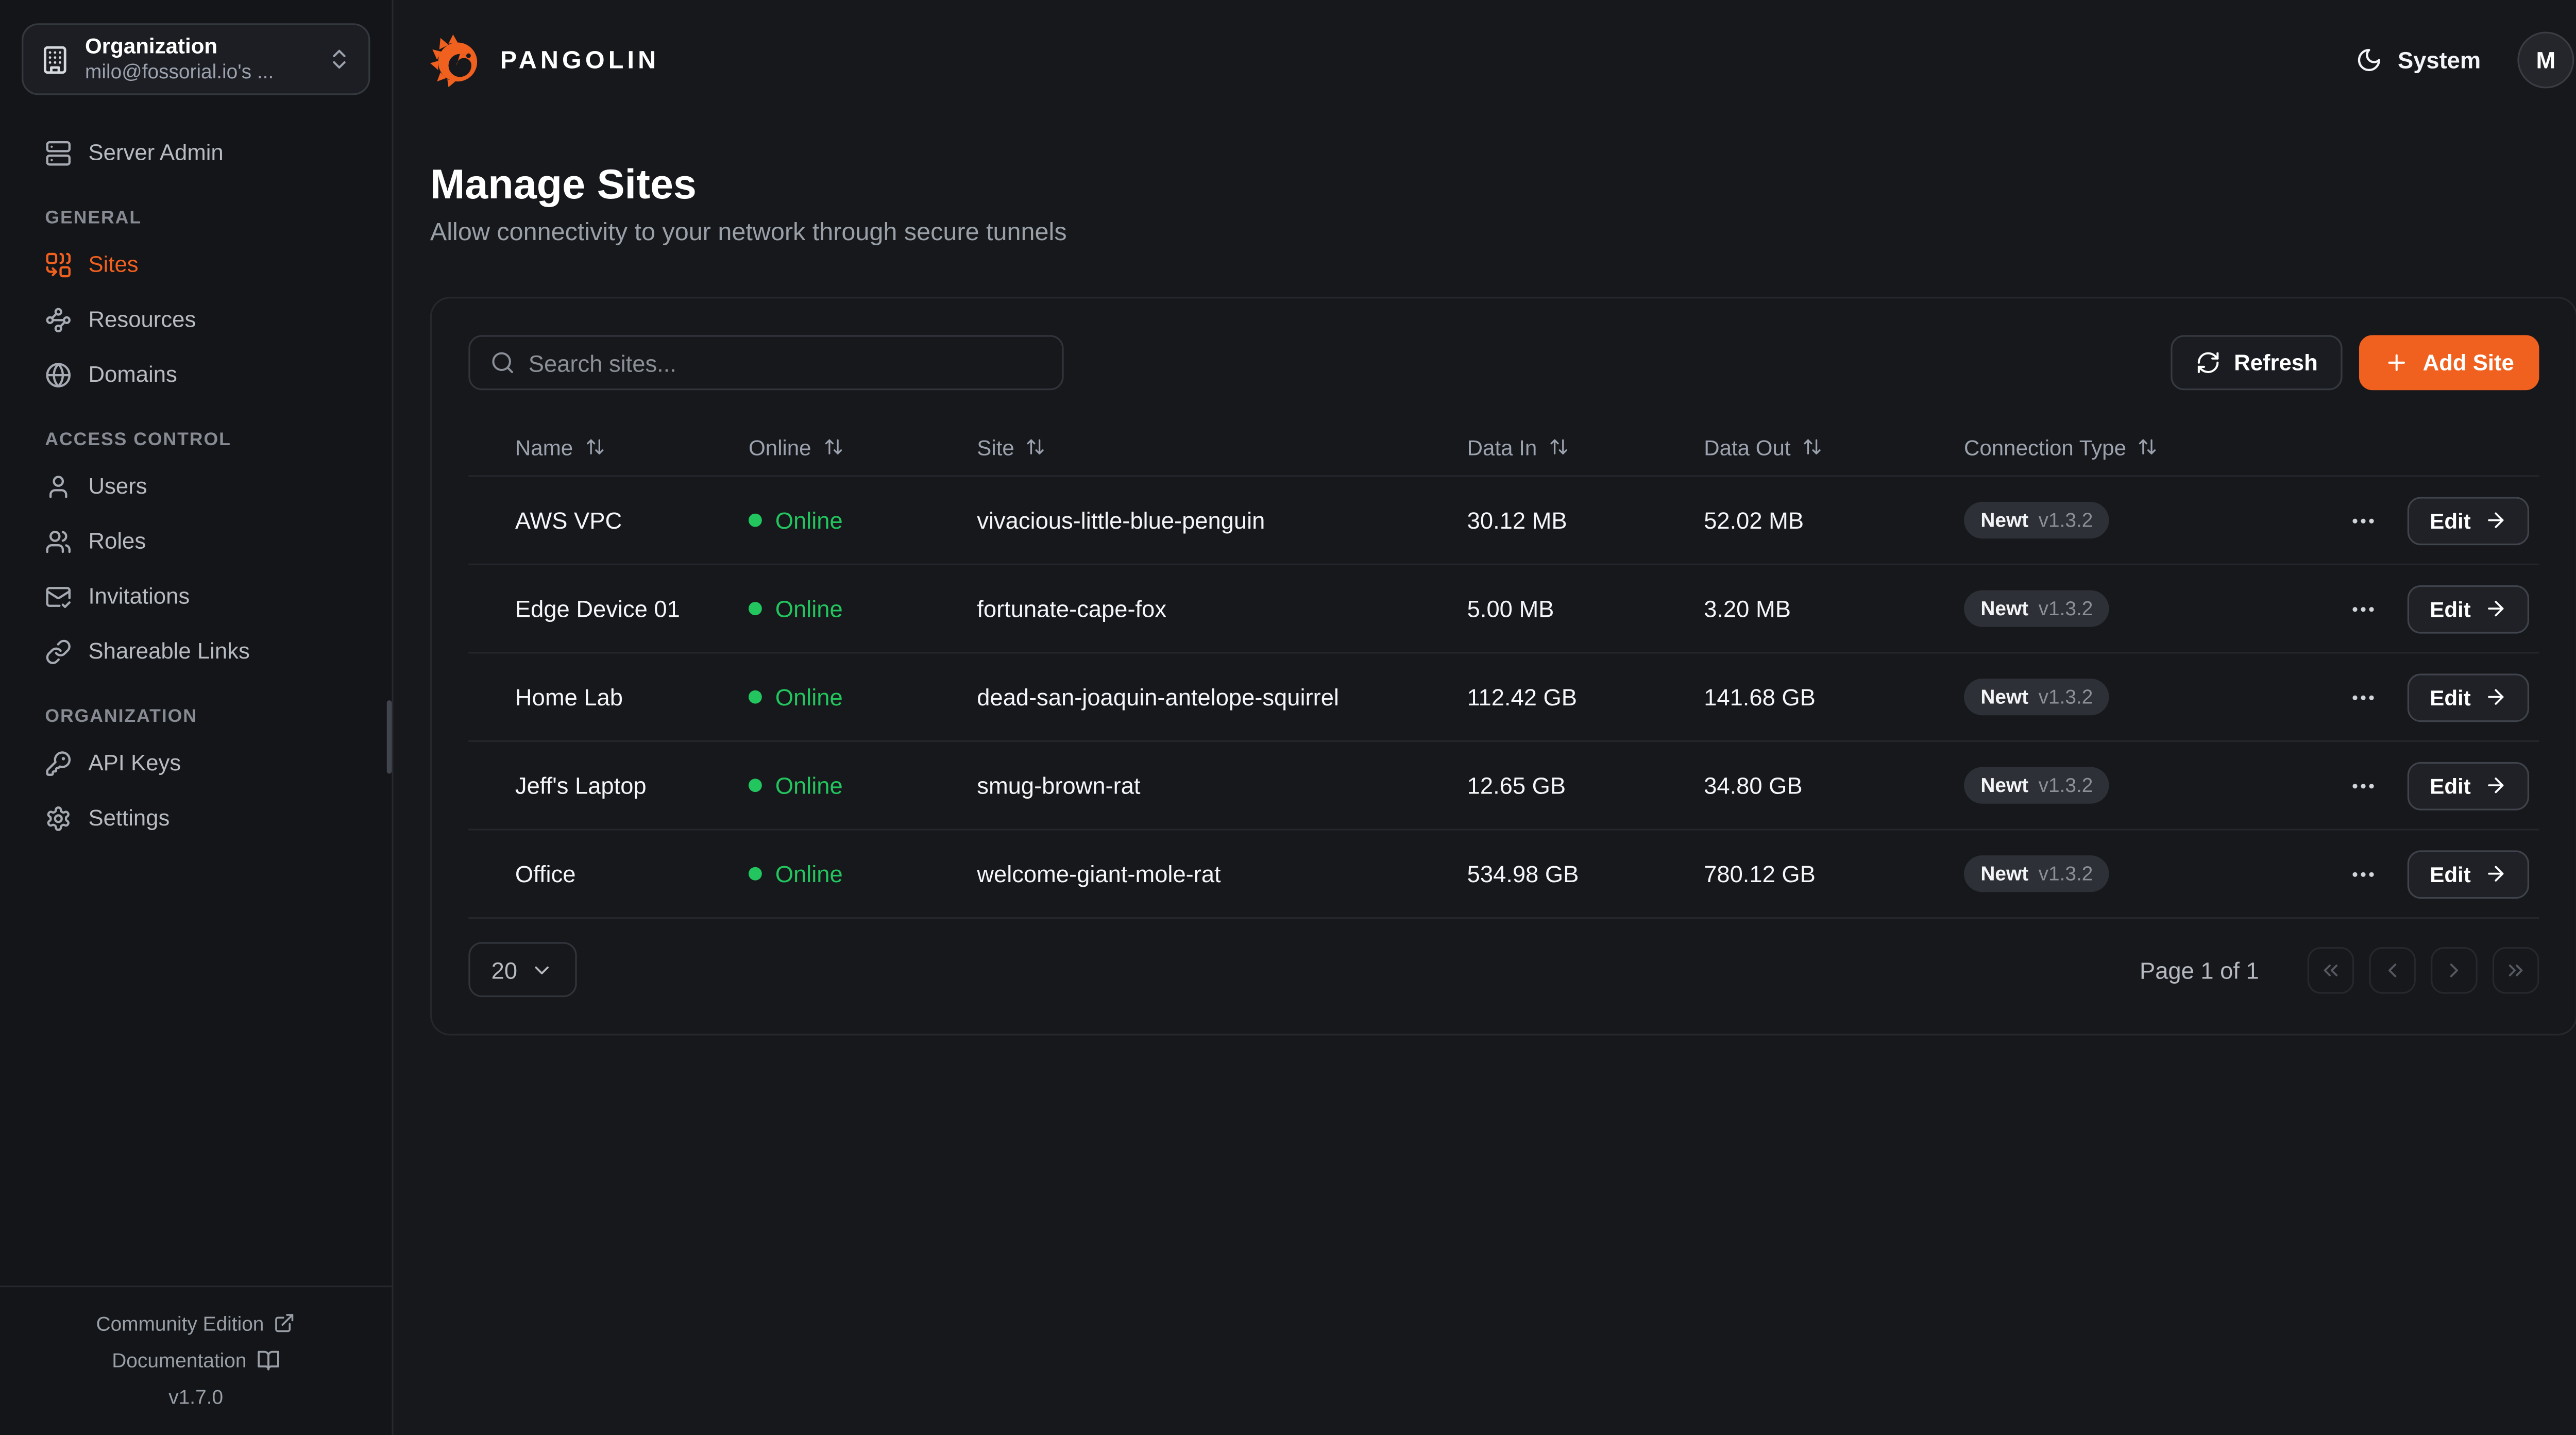  Describe the element at coordinates (454, 60) in the screenshot. I see `pangolin-logo-icon` at that location.